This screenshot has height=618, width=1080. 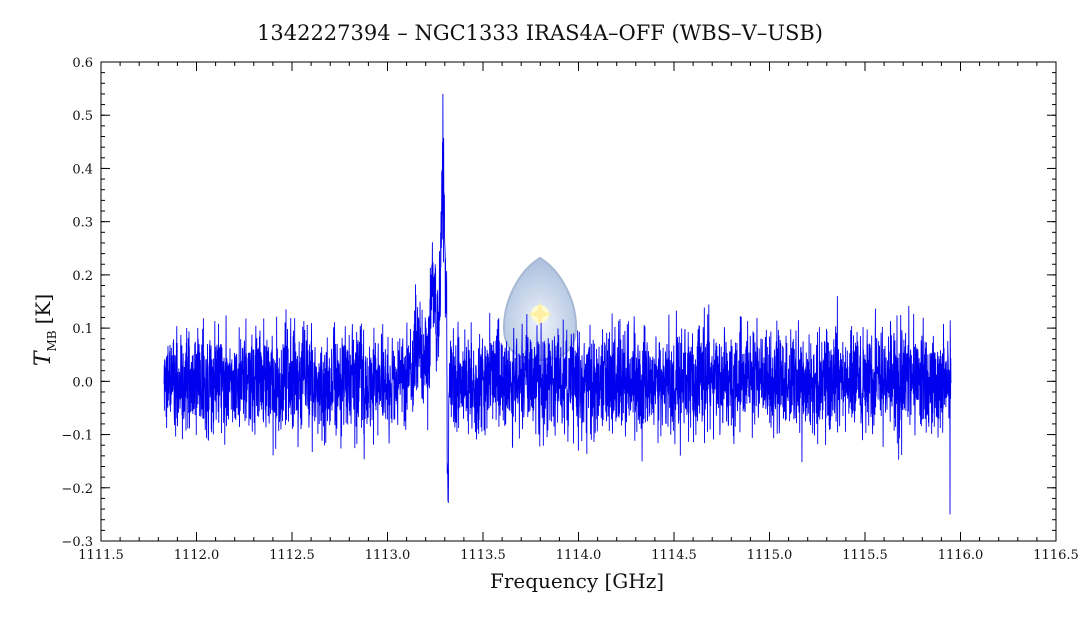 What do you see at coordinates (43, 357) in the screenshot?
I see `y-axis-label-main: T` at bounding box center [43, 357].